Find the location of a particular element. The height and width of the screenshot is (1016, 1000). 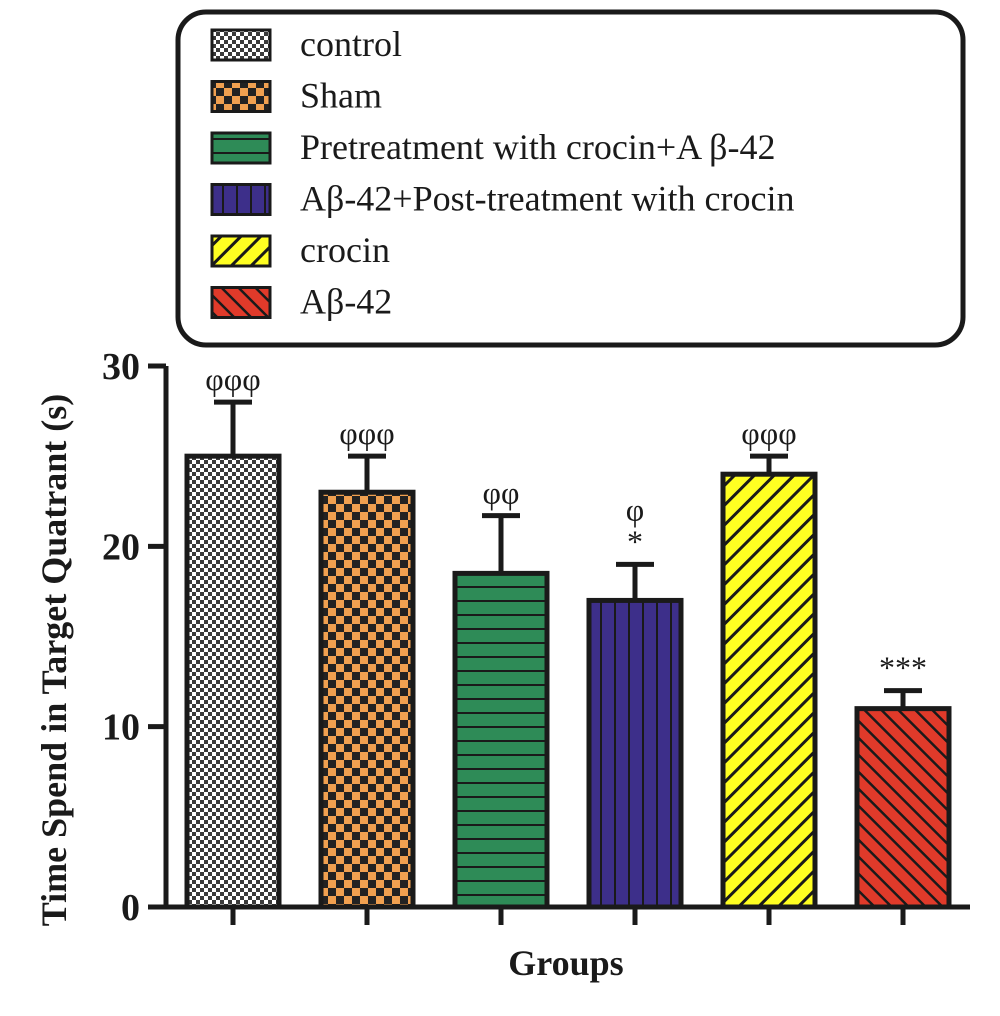

x-axis-title: Groups is located at coordinates (565, 963).